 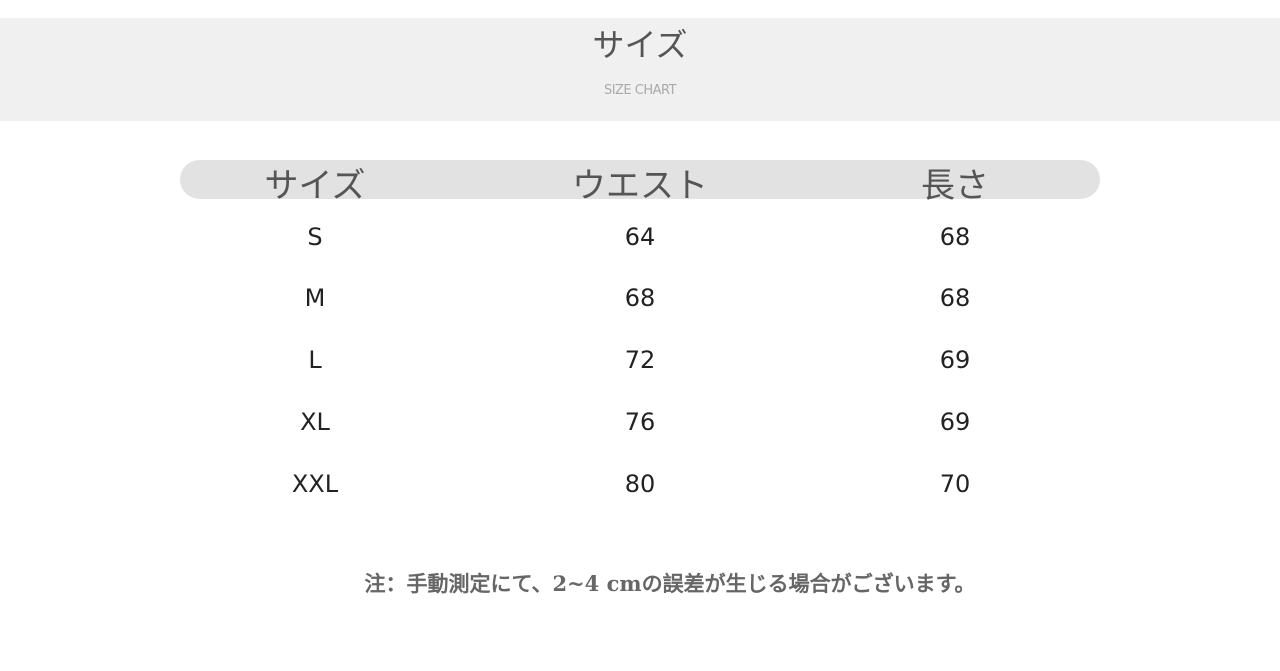 I want to click on column-header: ウエスト, so click(x=640, y=186).